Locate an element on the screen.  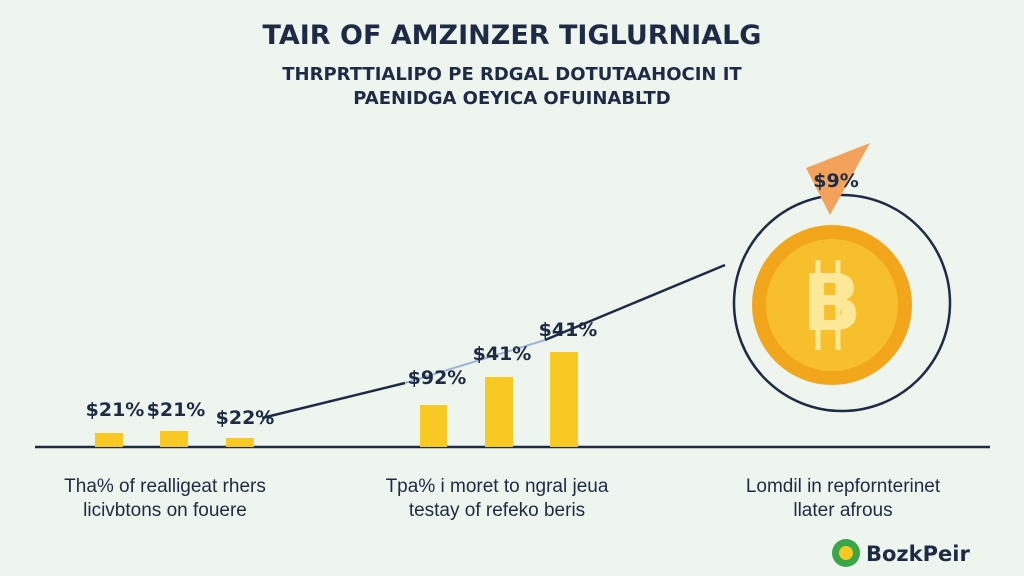
subtitle: THRPRTTIALIPO PE RDGAL DOTUTAAHOCIN IT is located at coordinates (512, 74).